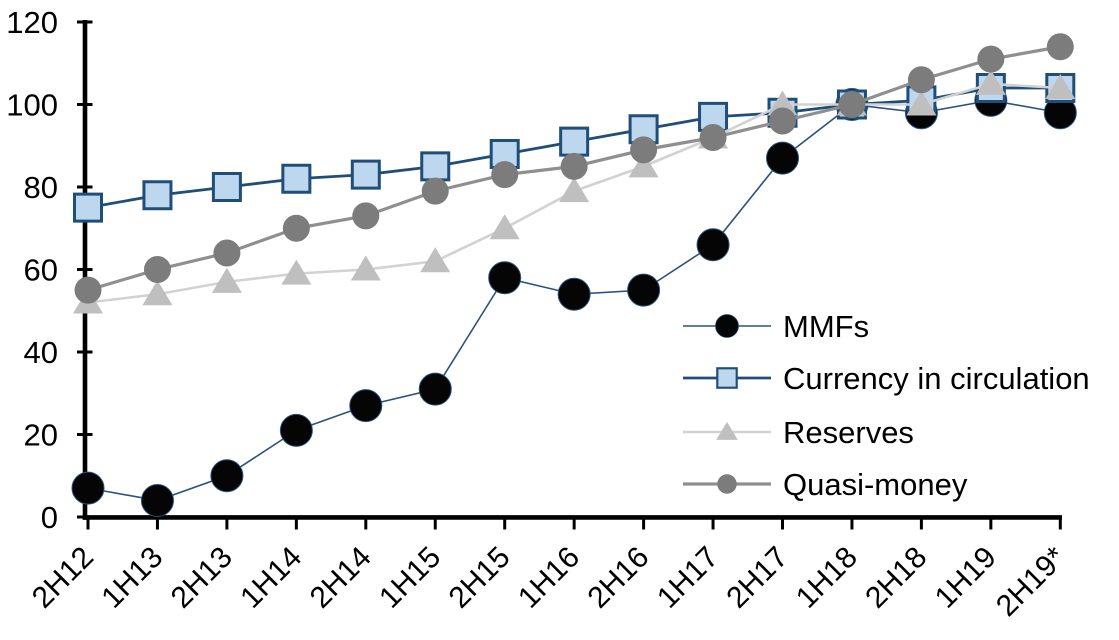 The width and height of the screenshot is (1119, 640). What do you see at coordinates (896, 578) in the screenshot?
I see `x-tick-label: 2H18` at bounding box center [896, 578].